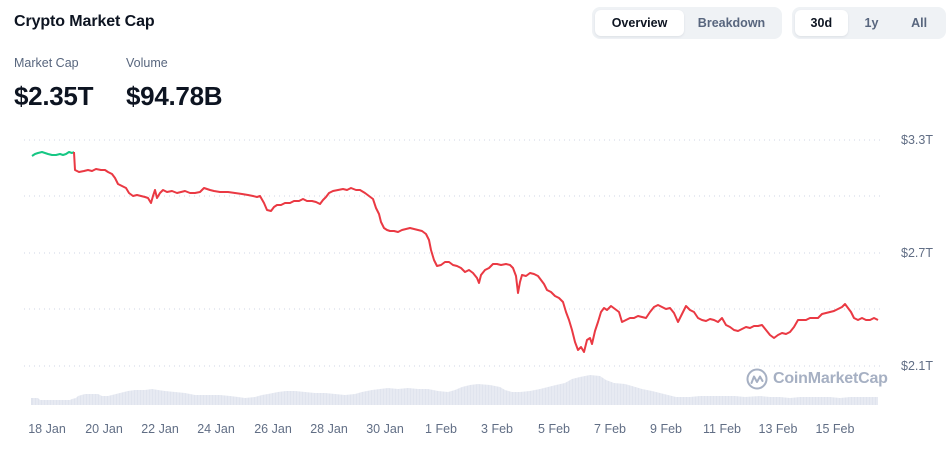 This screenshot has height=454, width=949. What do you see at coordinates (329, 429) in the screenshot?
I see `x-tick-label: 28 Jan` at bounding box center [329, 429].